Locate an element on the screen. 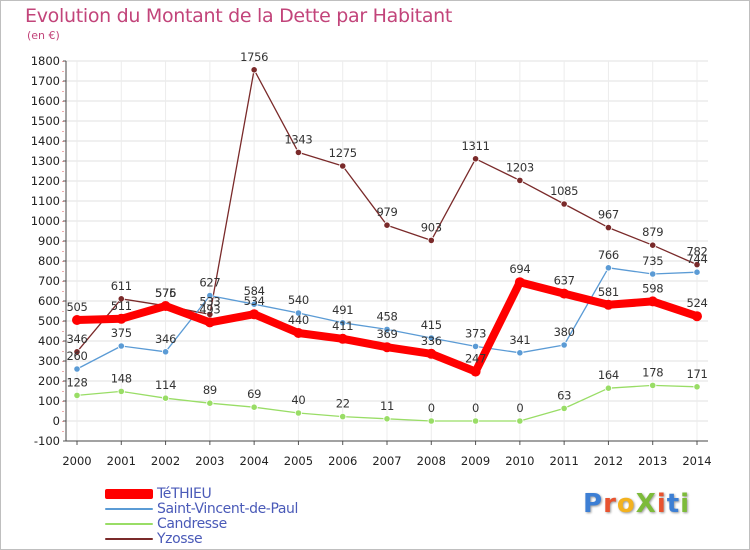  x-tick-label: 2010 is located at coordinates (519, 461).